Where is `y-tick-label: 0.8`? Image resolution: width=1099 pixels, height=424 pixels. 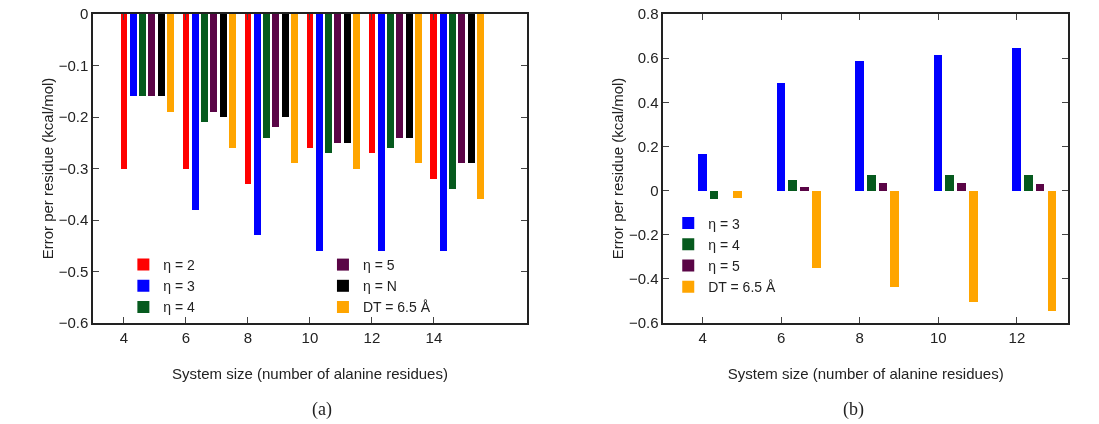
y-tick-label: 0.8 is located at coordinates (648, 14).